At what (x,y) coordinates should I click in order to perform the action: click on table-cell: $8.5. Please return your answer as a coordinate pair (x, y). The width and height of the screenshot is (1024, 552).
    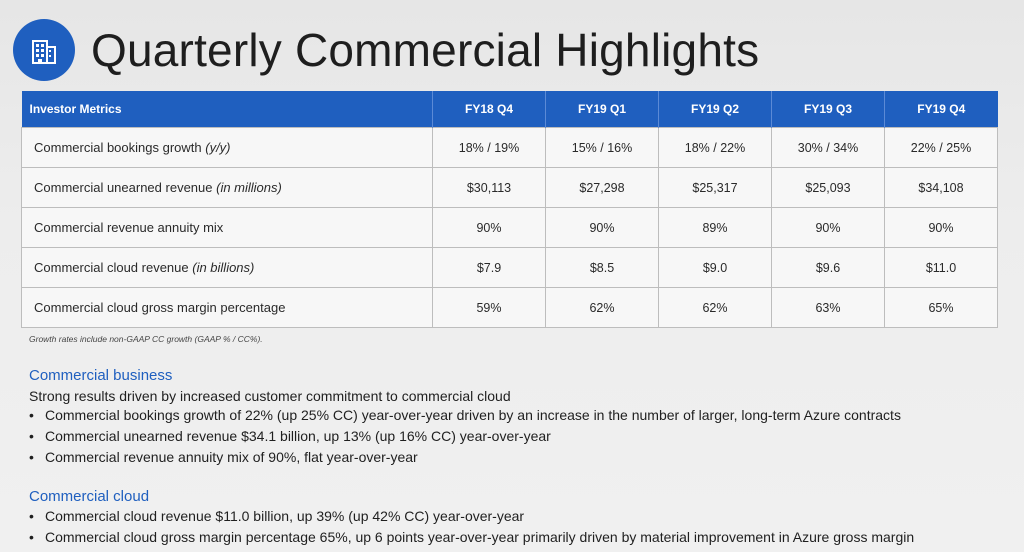
    Looking at the image, I should click on (602, 267).